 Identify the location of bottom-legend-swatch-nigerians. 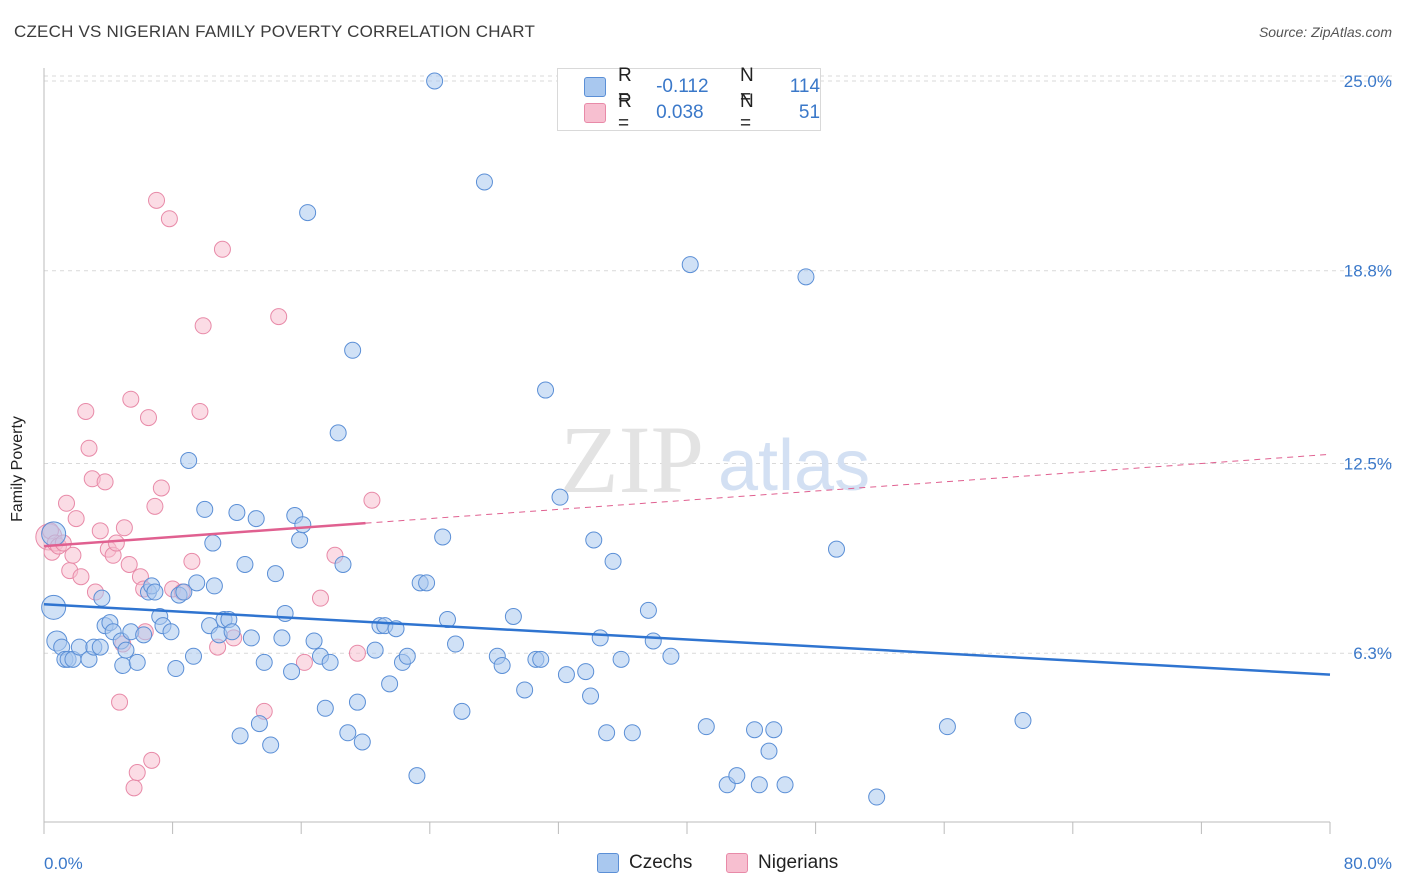
(737, 863).